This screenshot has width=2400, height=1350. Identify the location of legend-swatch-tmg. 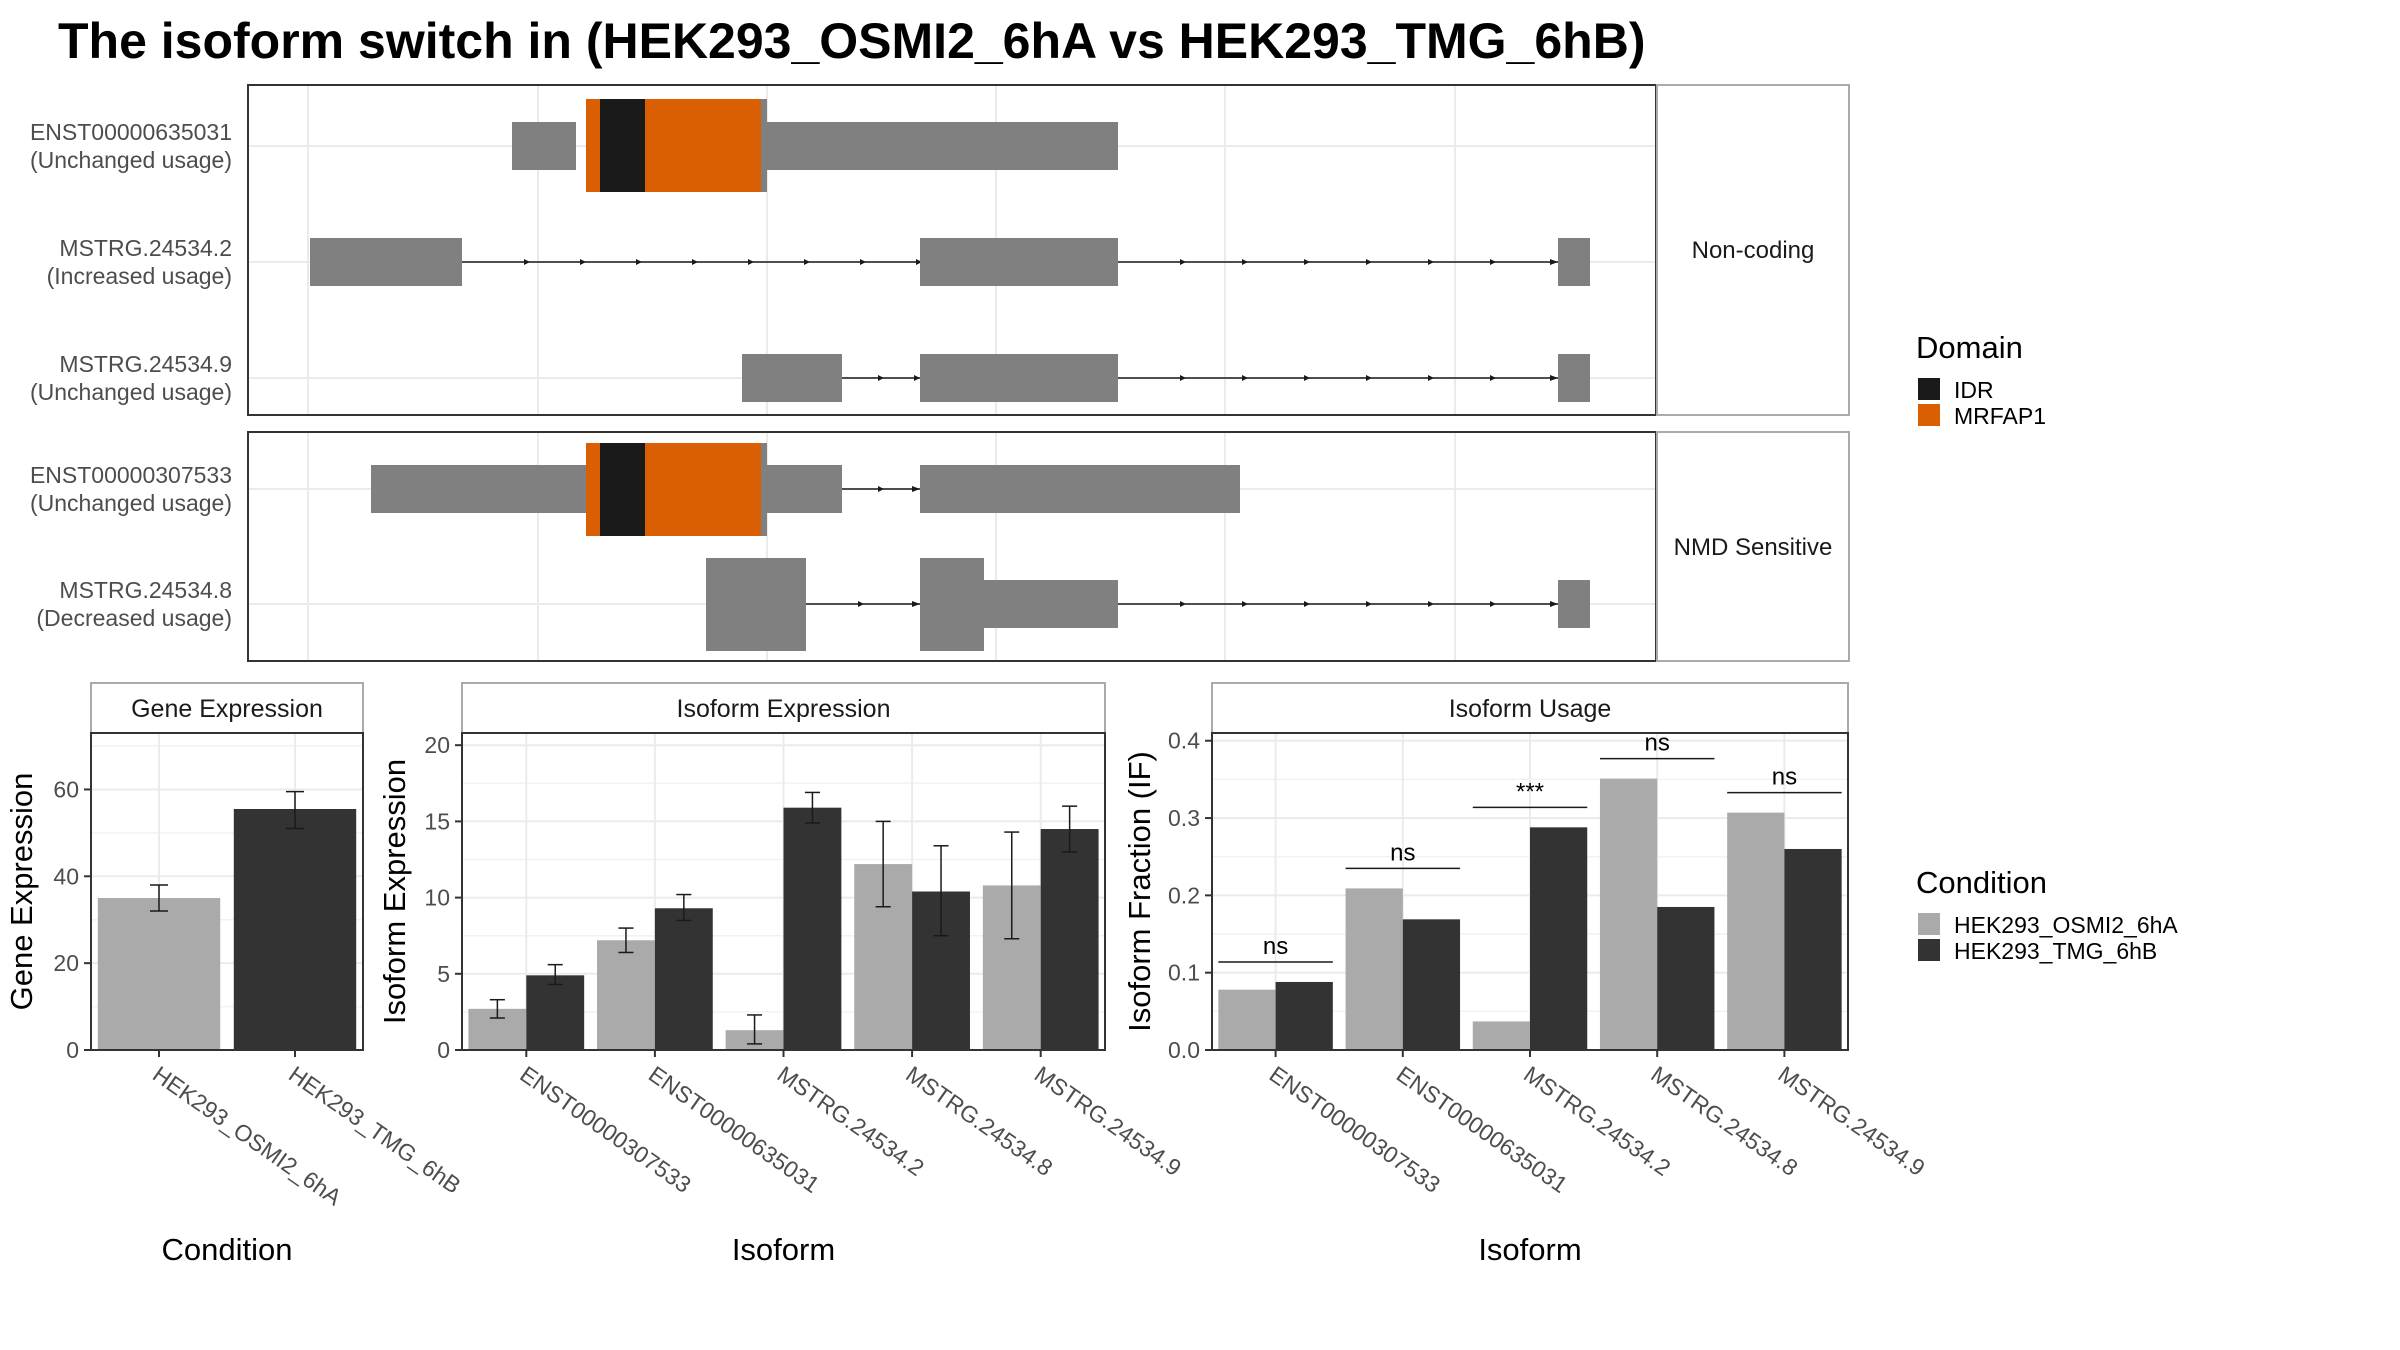
(1929, 950).